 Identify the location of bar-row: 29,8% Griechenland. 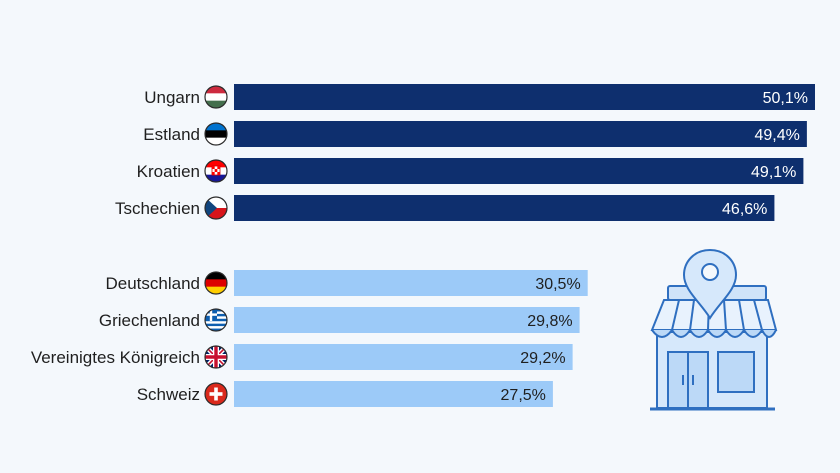
(339, 320).